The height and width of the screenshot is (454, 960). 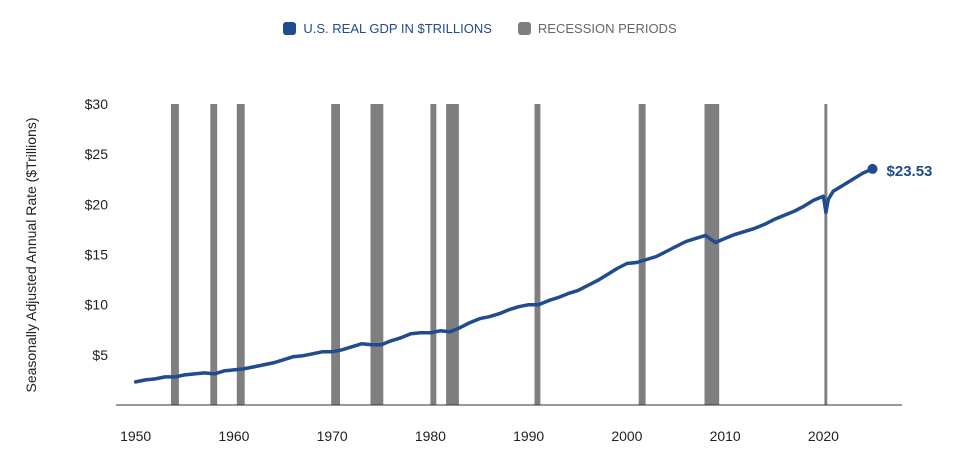 I want to click on y-tick-label: $5, so click(x=100, y=355).